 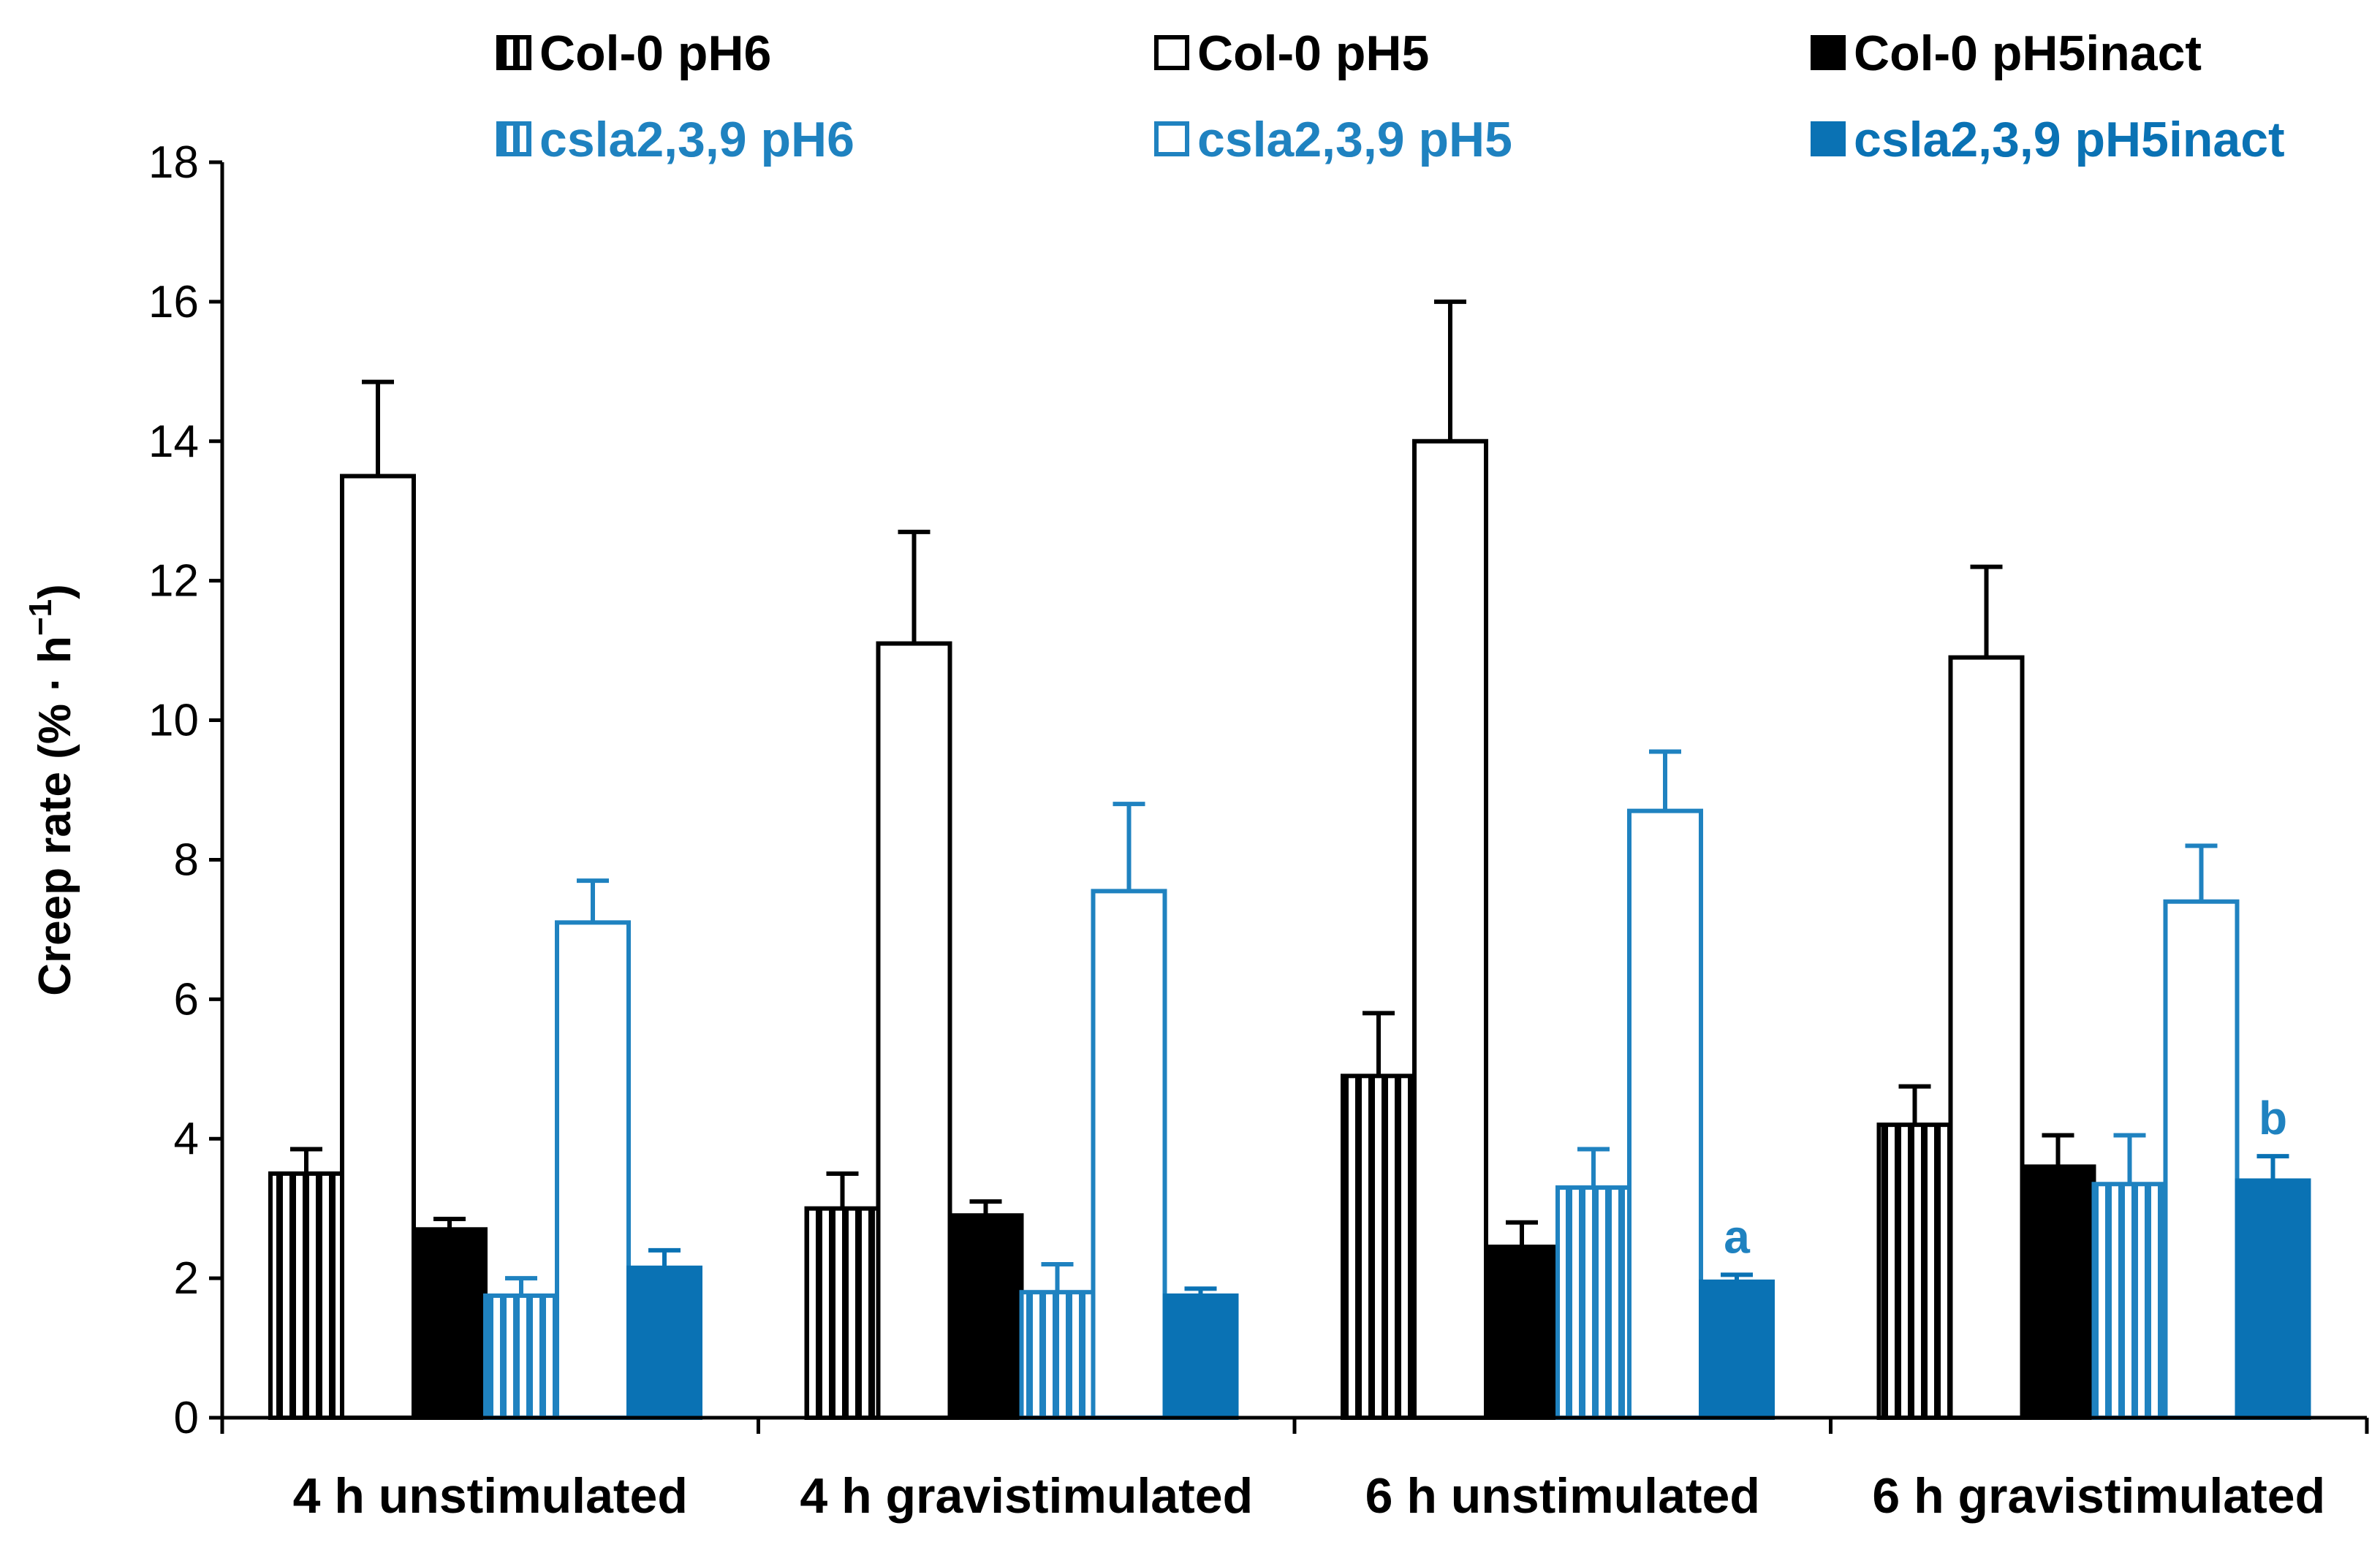 What do you see at coordinates (2098, 1496) in the screenshot?
I see `x-category-label: 6 h gravistimulated` at bounding box center [2098, 1496].